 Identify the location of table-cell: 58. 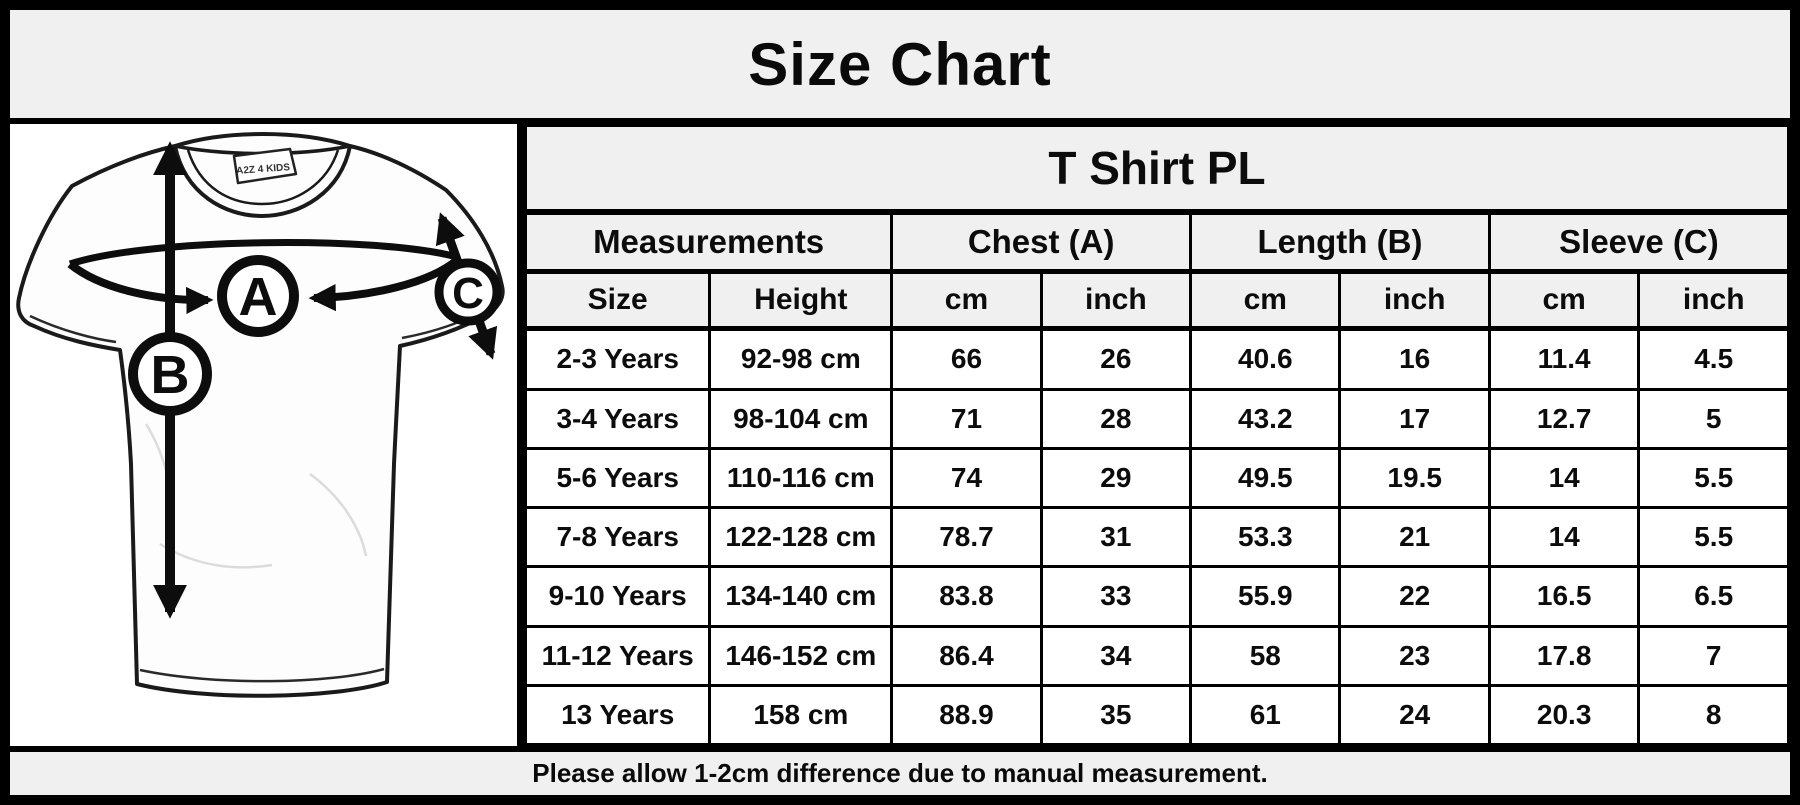
(1265, 655).